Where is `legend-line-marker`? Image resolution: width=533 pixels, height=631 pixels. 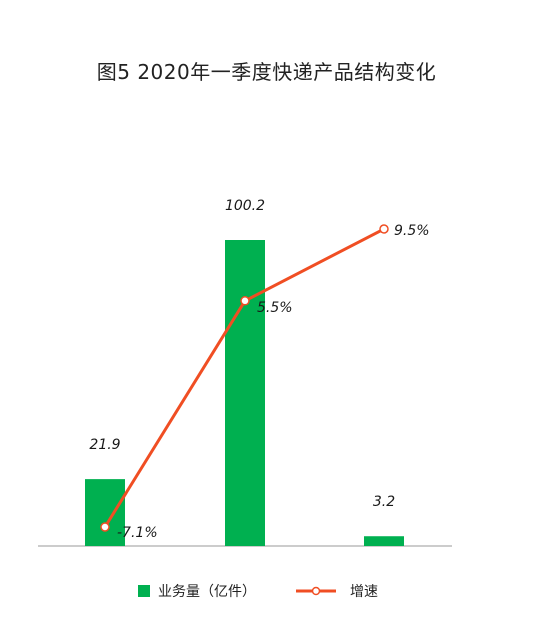 legend-line-marker is located at coordinates (316, 591).